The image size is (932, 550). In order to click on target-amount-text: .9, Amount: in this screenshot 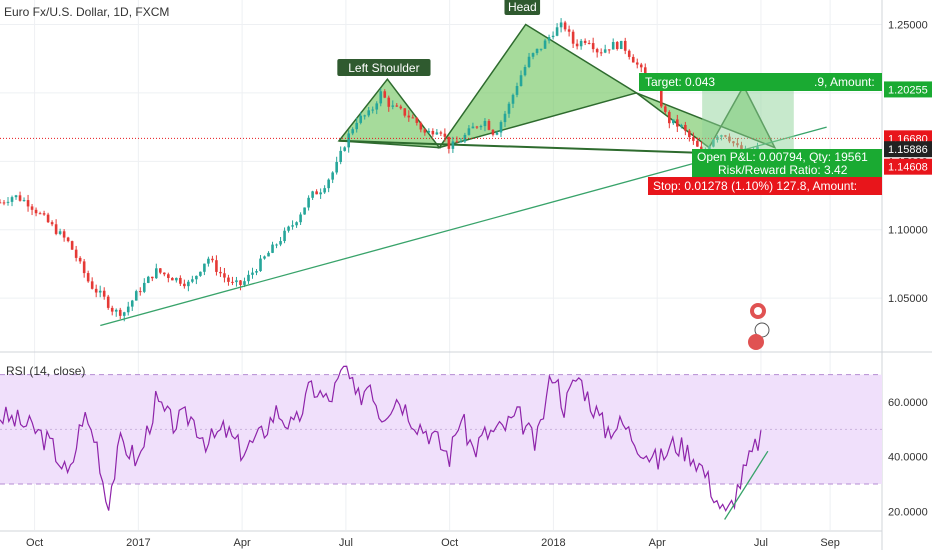, I will do `click(844, 82)`.